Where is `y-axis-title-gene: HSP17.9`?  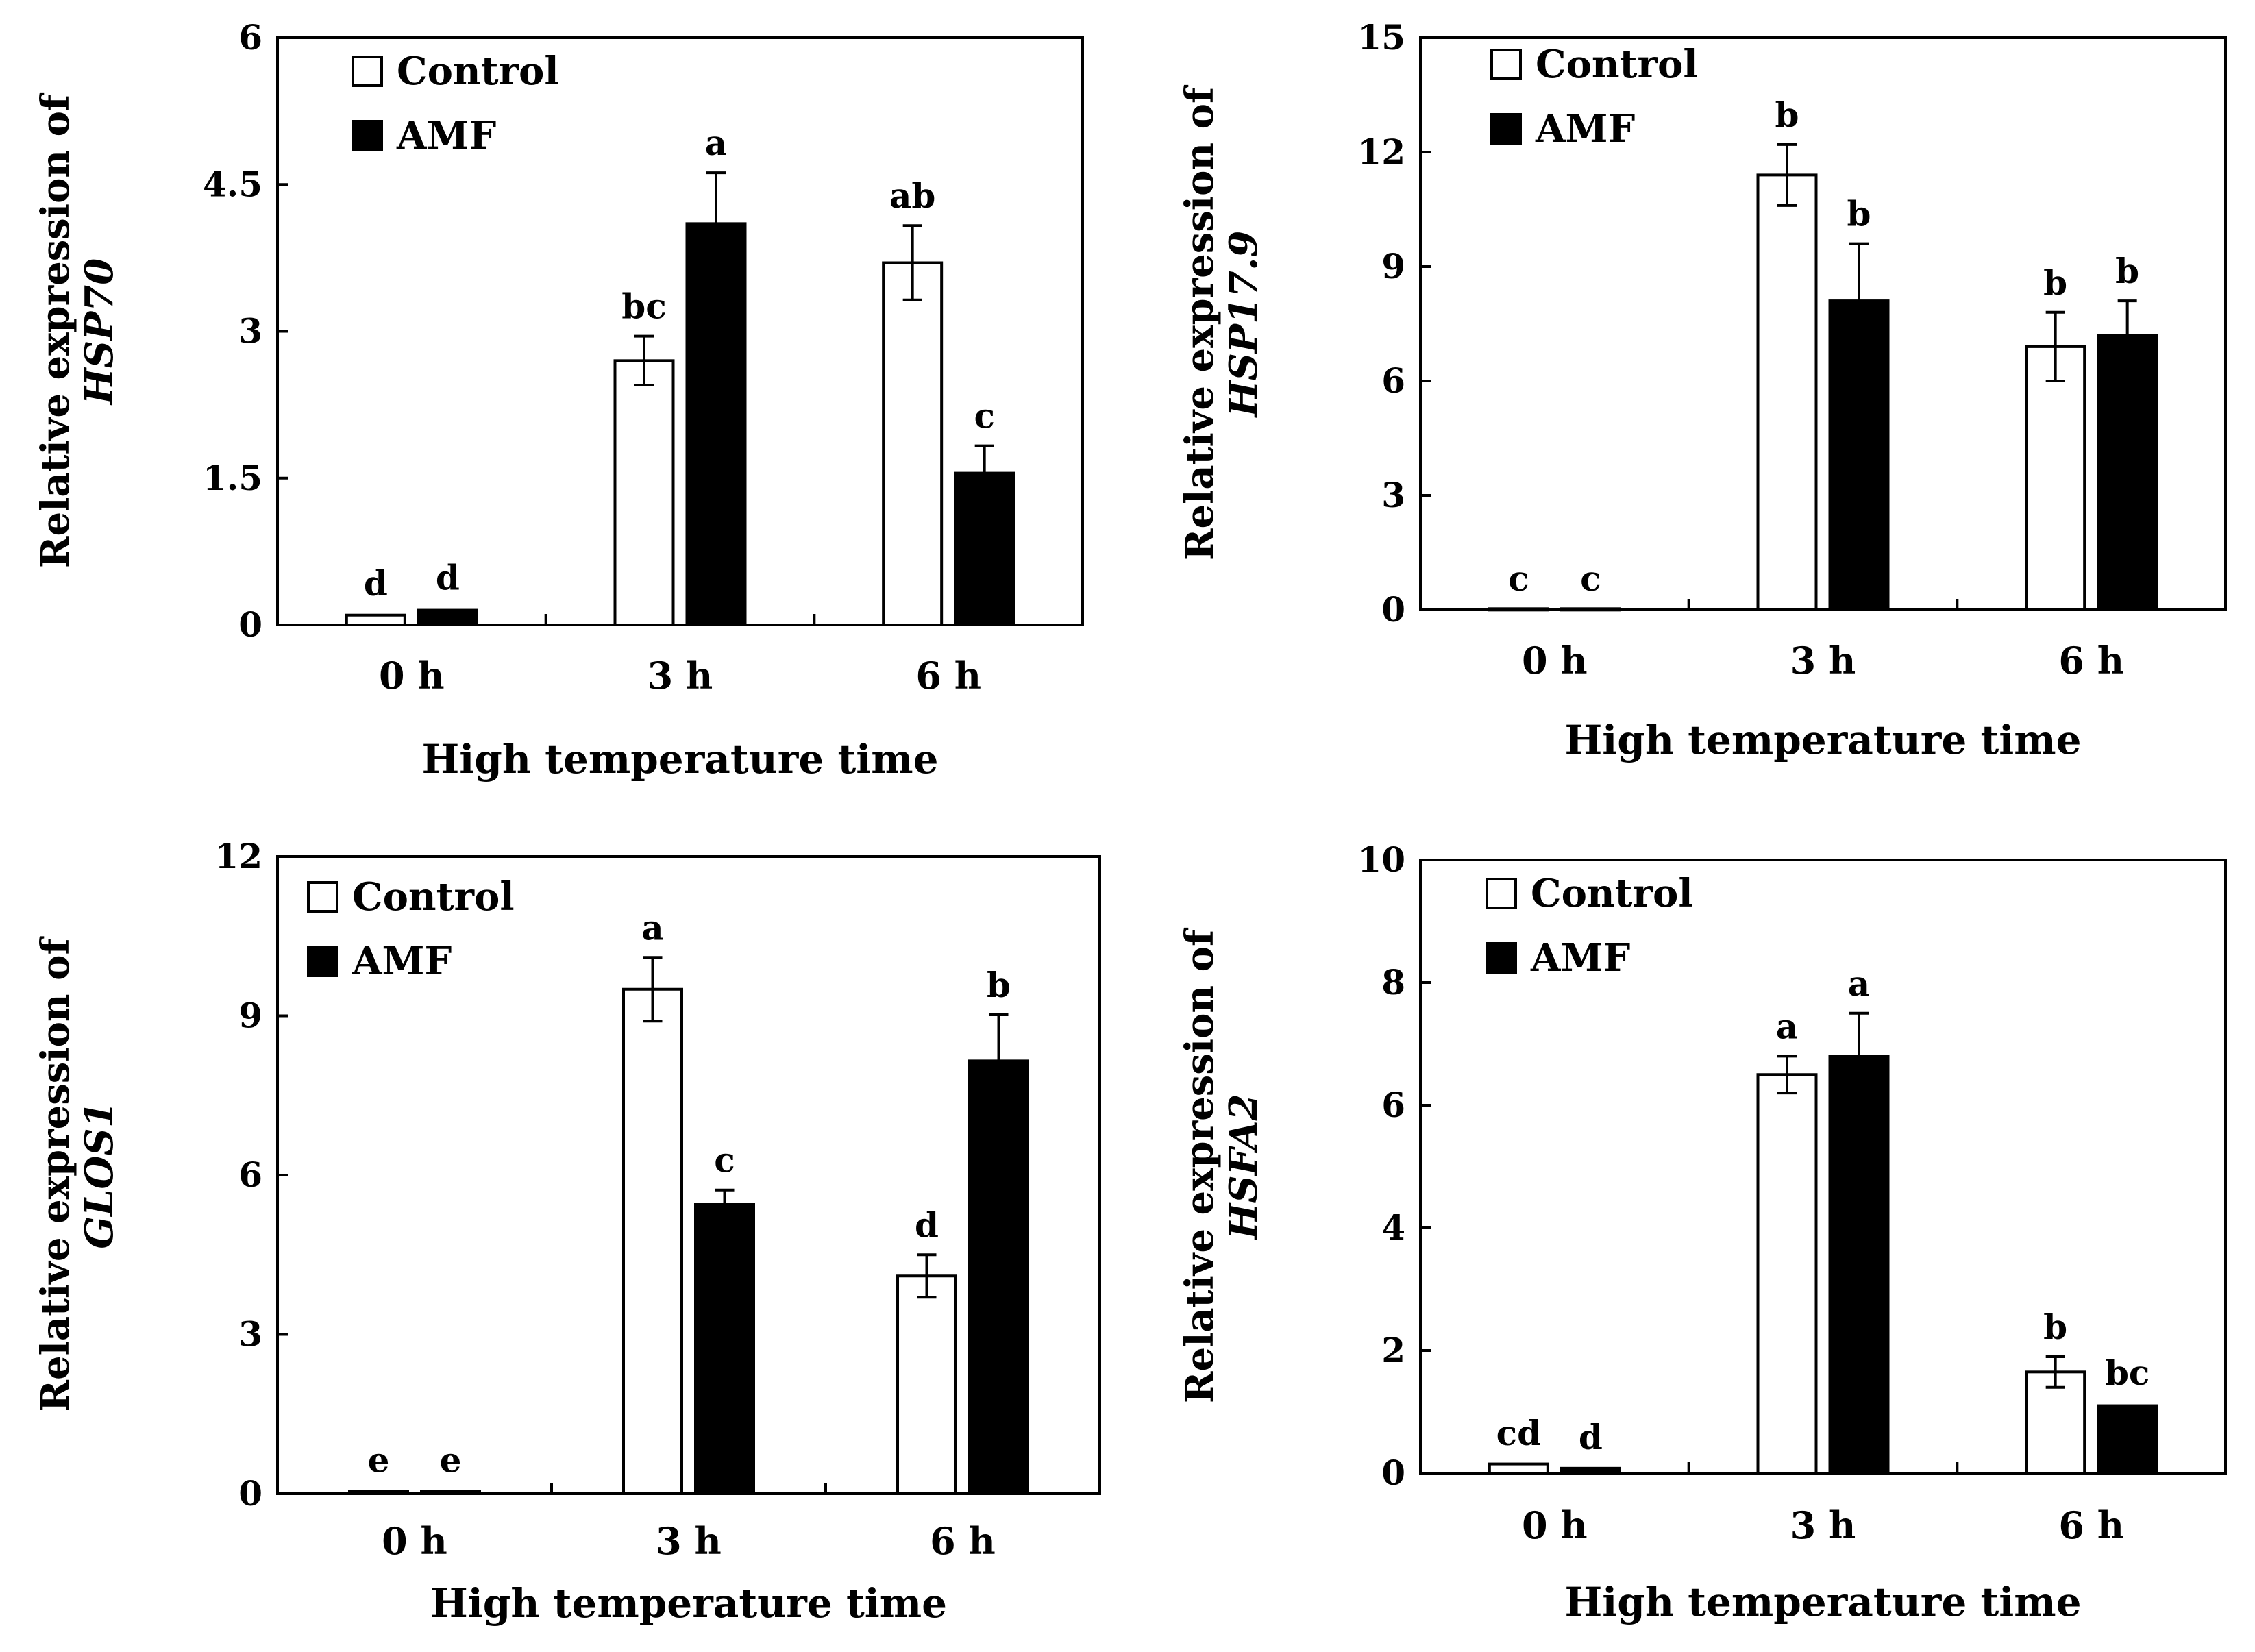
y-axis-title-gene: HSP17.9 is located at coordinates (1243, 325).